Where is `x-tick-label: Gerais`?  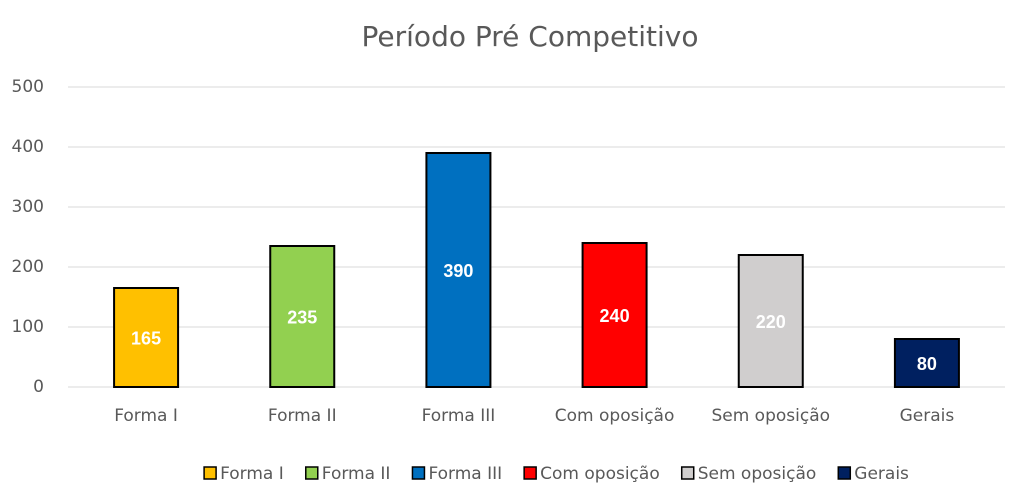 x-tick-label: Gerais is located at coordinates (927, 416).